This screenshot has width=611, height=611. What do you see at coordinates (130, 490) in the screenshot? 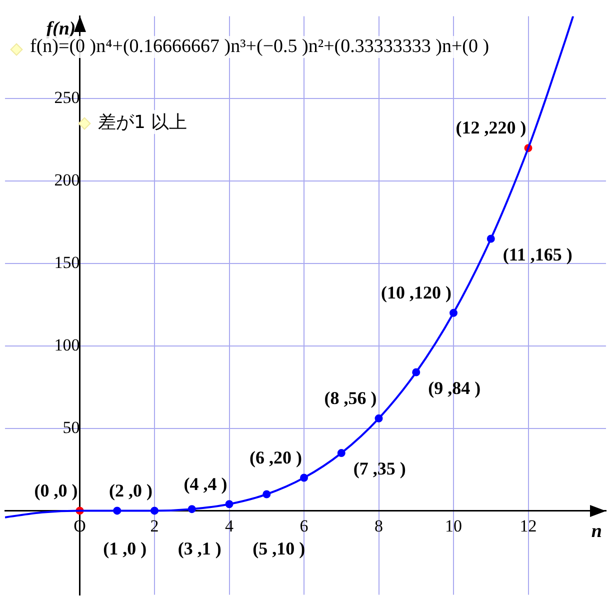
I see `data-label: (2 ,0 )` at bounding box center [130, 490].